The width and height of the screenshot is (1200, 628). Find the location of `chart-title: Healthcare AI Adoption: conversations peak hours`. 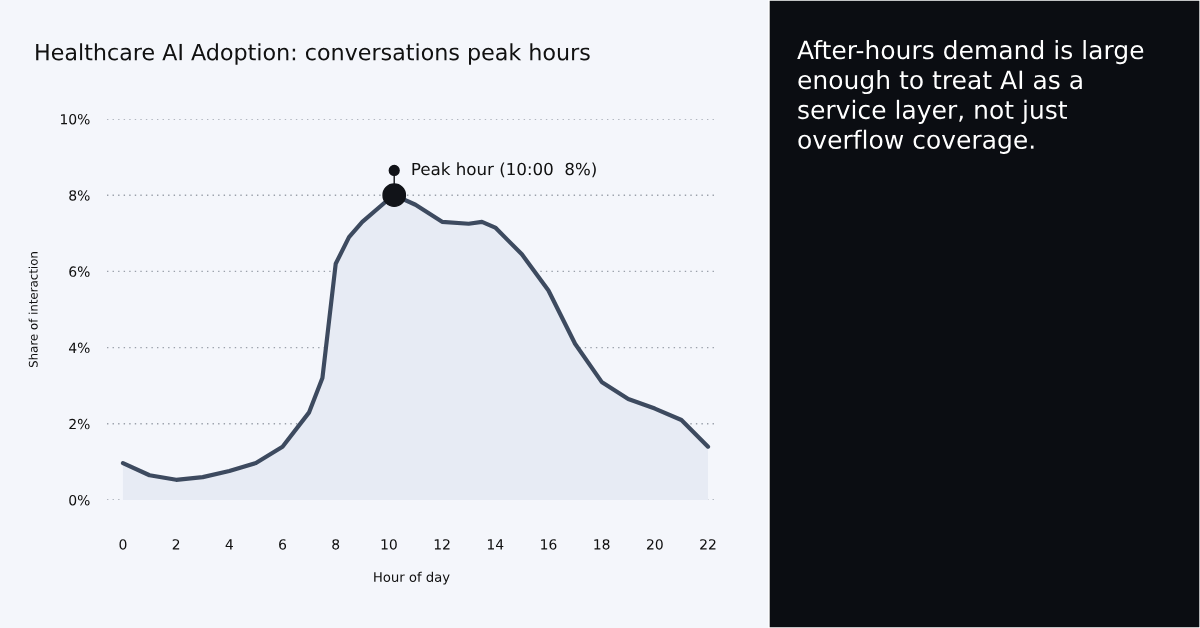

chart-title: Healthcare AI Adoption: conversations peak hours is located at coordinates (313, 54).